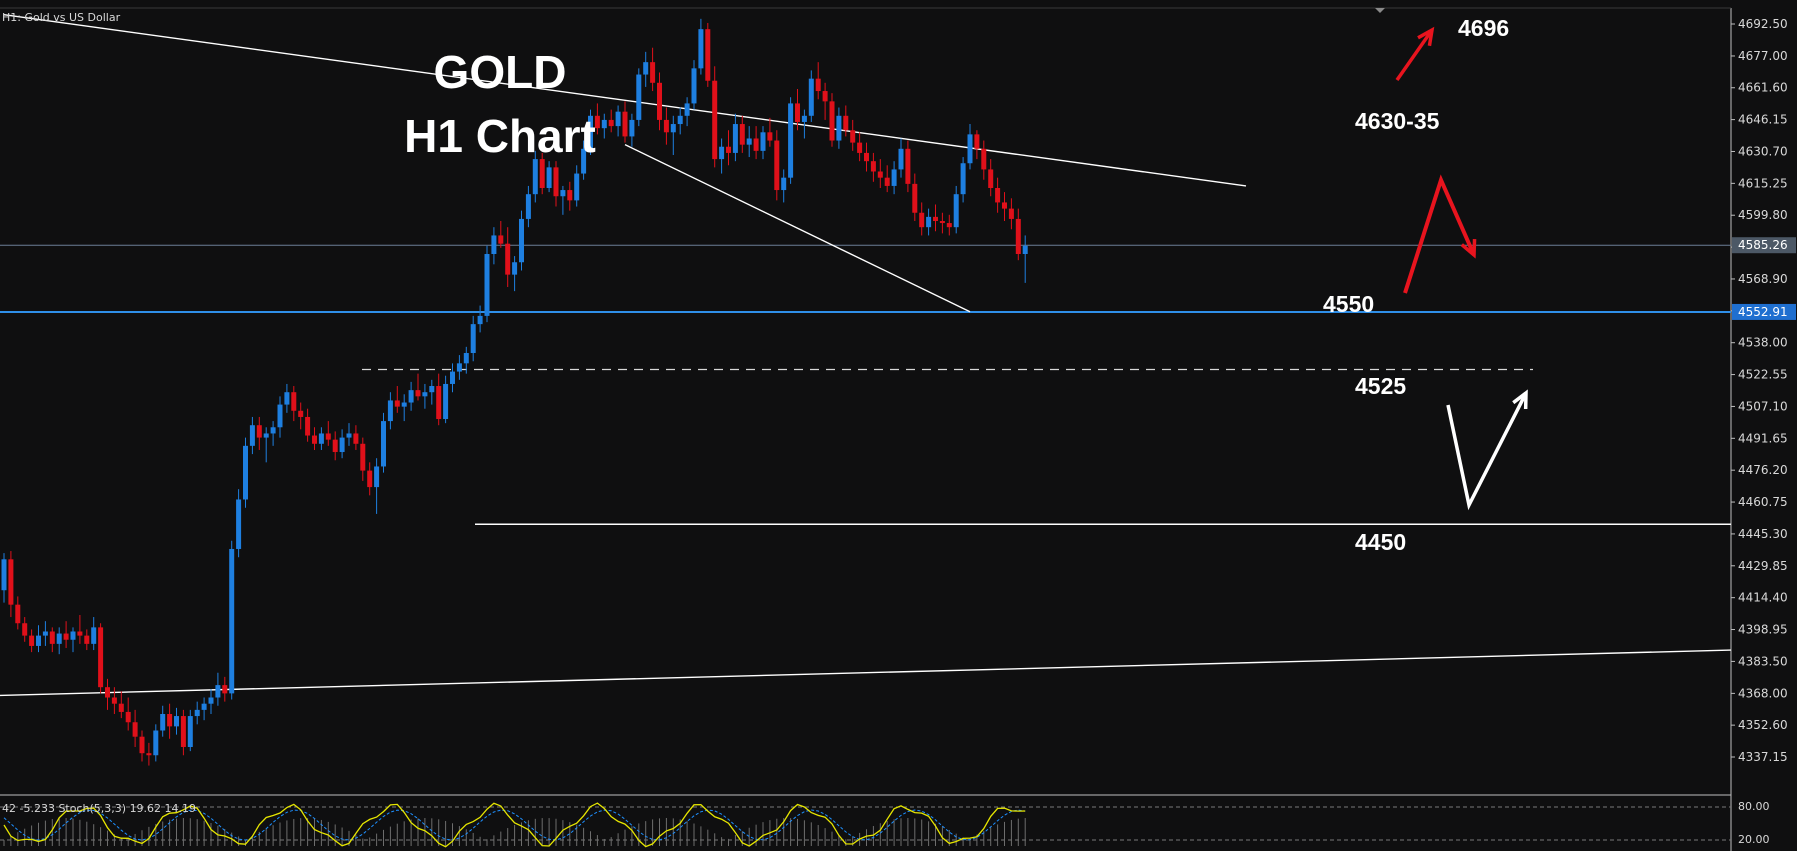  I want to click on axis-tick-label: 4630.70, so click(1763, 151).